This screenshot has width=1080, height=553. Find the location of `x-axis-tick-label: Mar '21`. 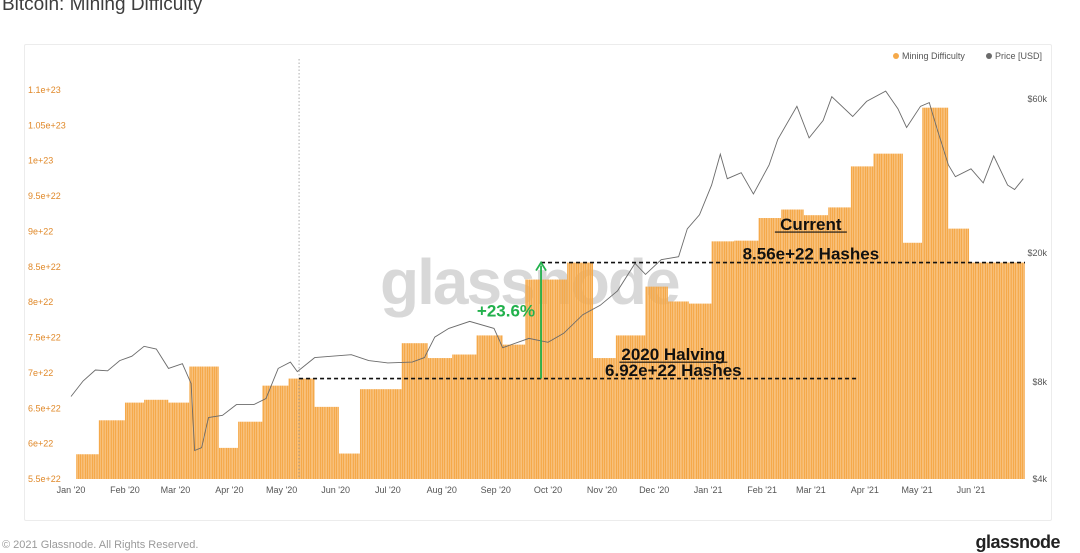

x-axis-tick-label: Mar '21 is located at coordinates (811, 490).